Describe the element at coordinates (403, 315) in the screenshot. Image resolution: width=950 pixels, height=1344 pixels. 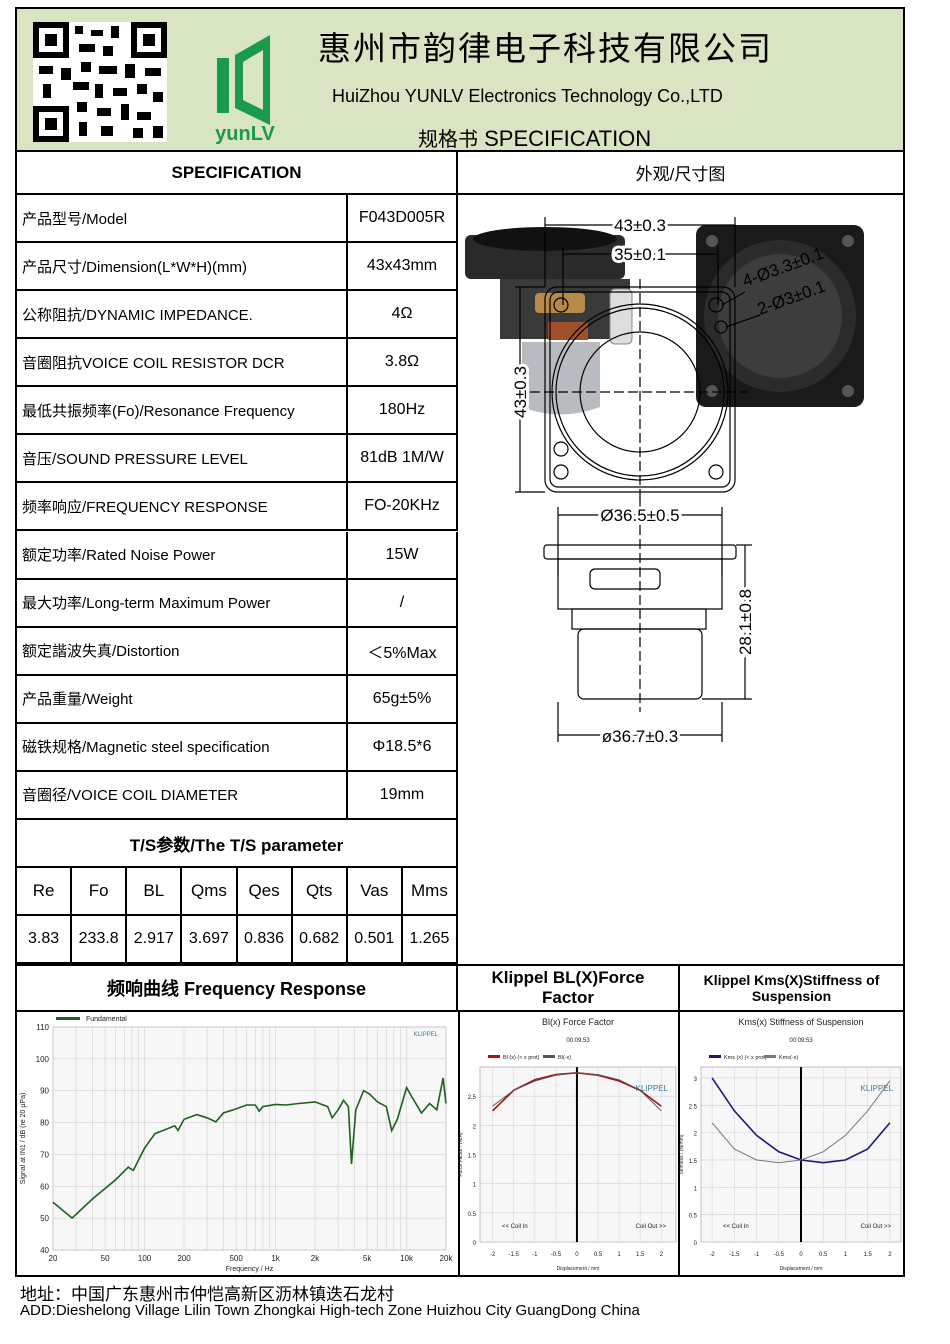
I see `spec-value: 4Ω` at that location.